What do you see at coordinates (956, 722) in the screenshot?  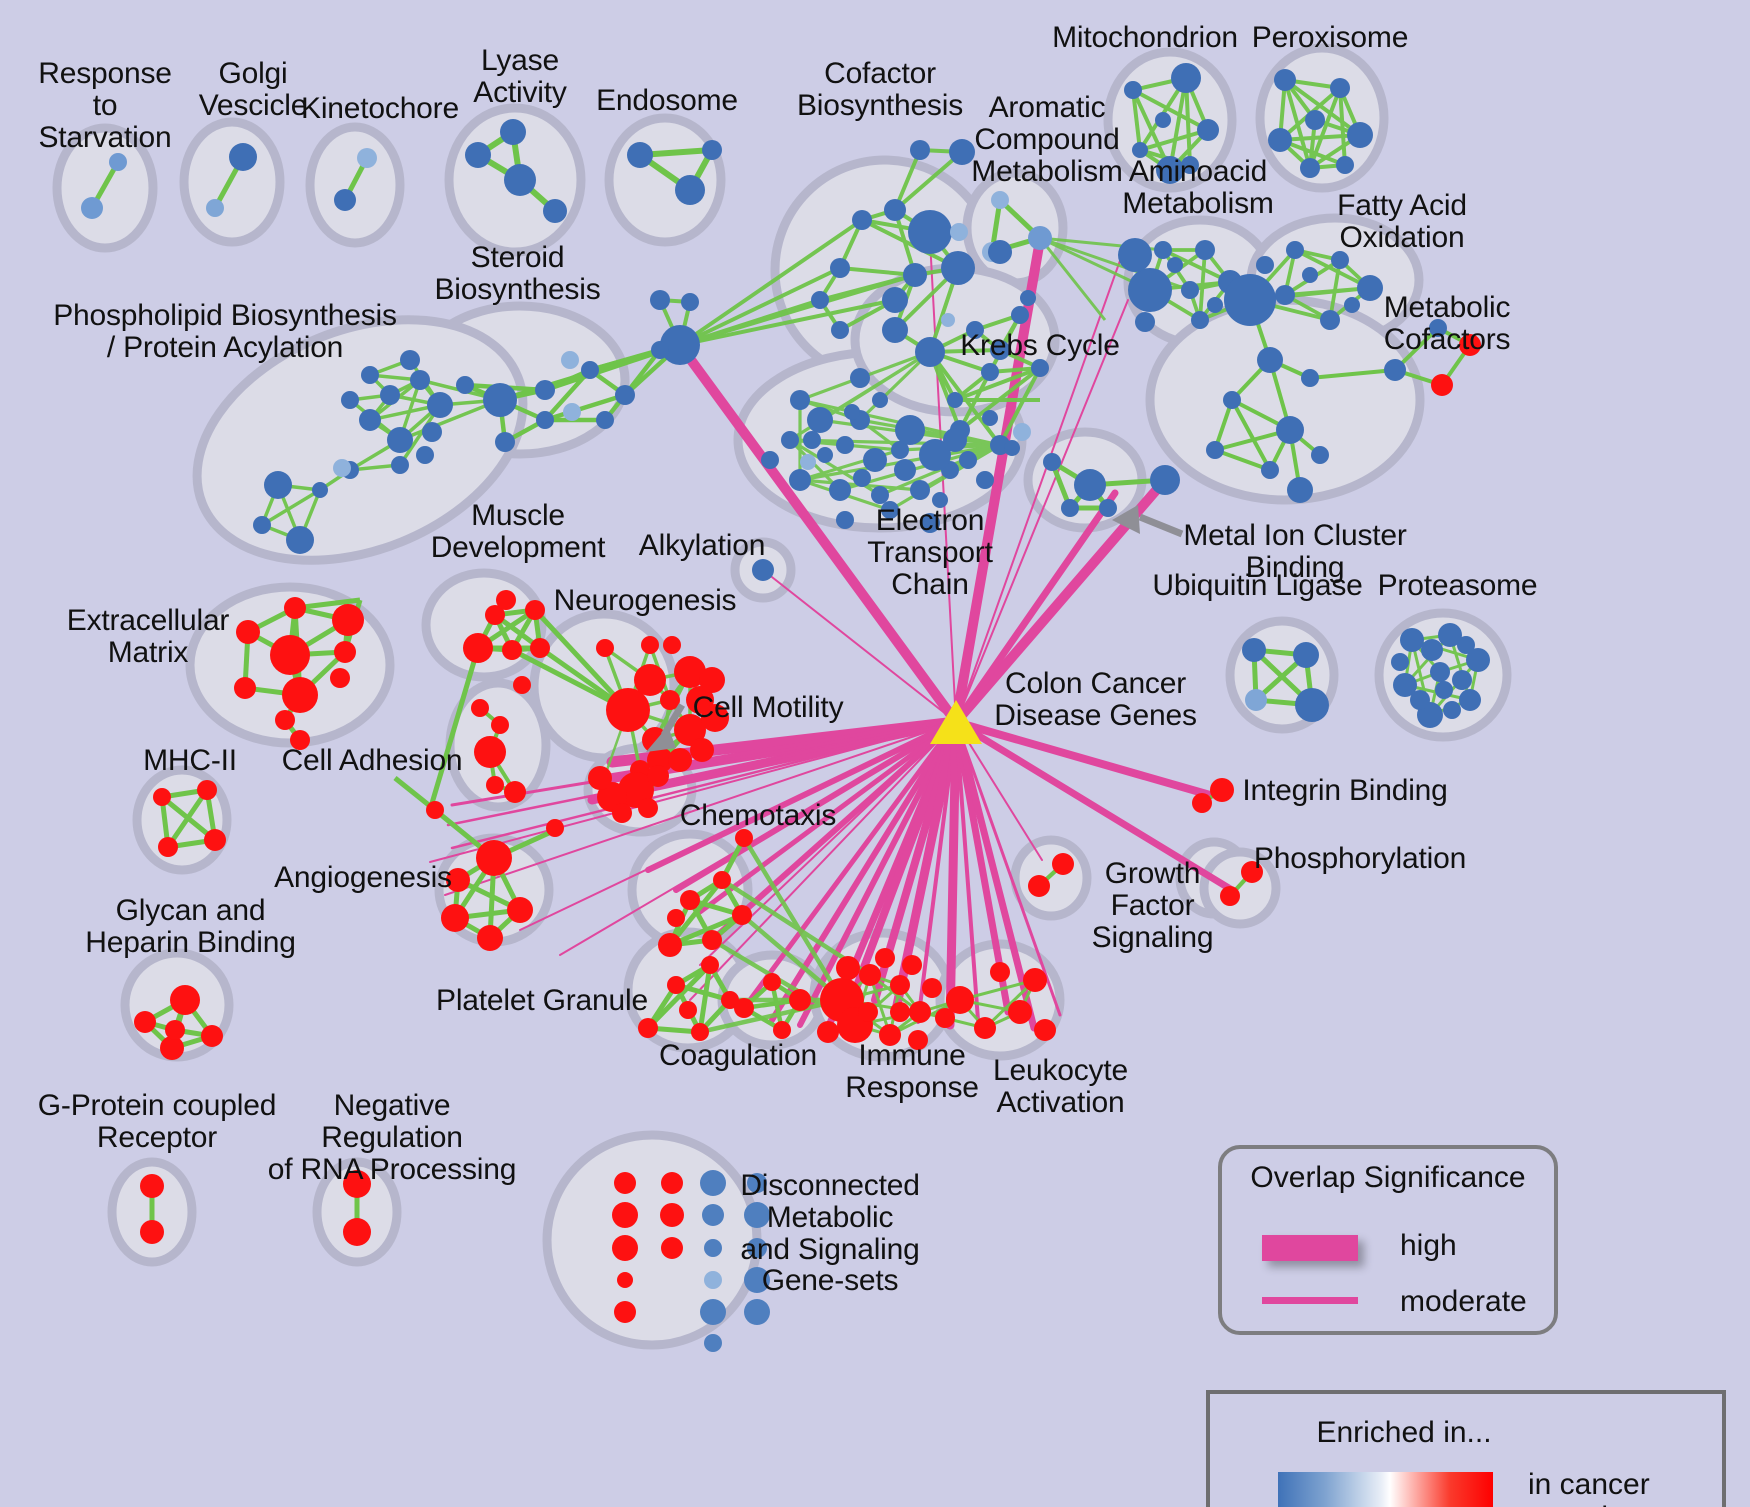 I see `colon-cancer-hub-node` at bounding box center [956, 722].